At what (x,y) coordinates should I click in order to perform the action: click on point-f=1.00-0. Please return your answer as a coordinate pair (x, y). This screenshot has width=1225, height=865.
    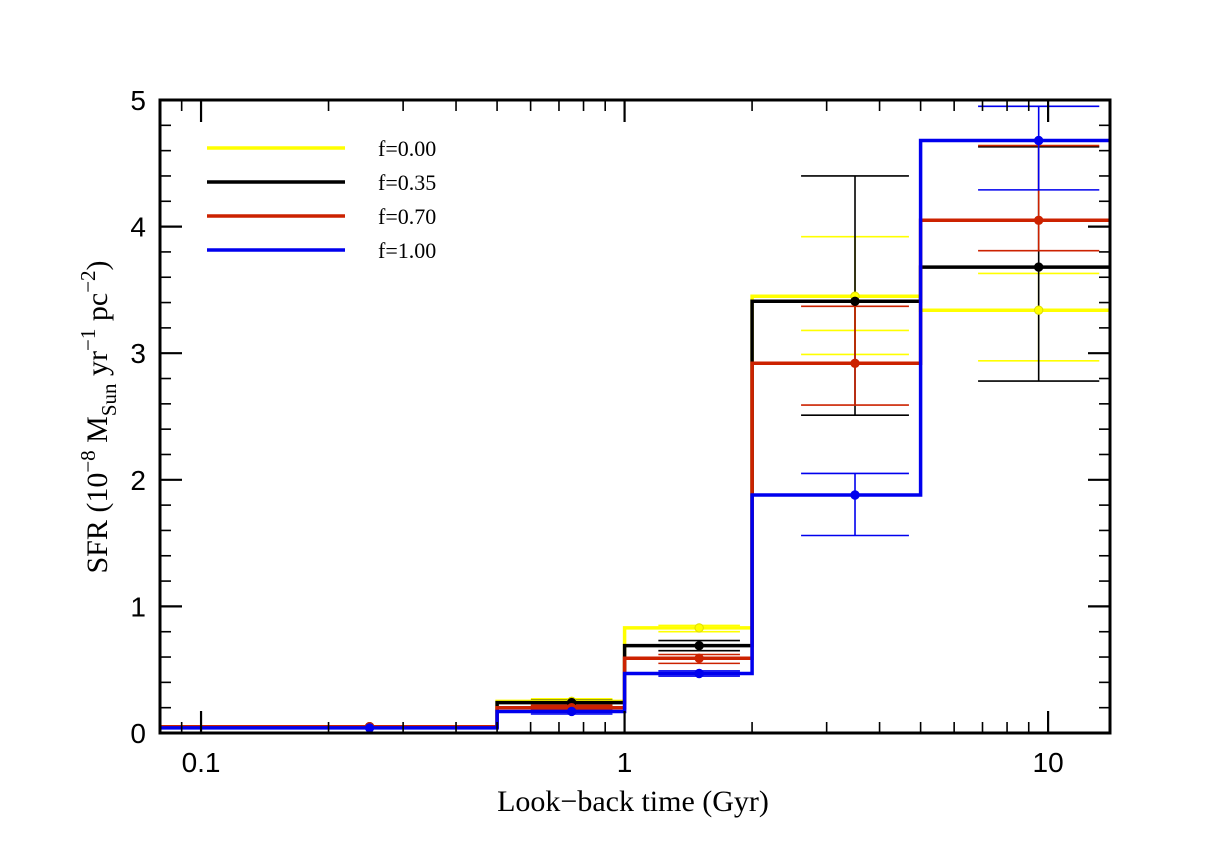
    Looking at the image, I should click on (369, 728).